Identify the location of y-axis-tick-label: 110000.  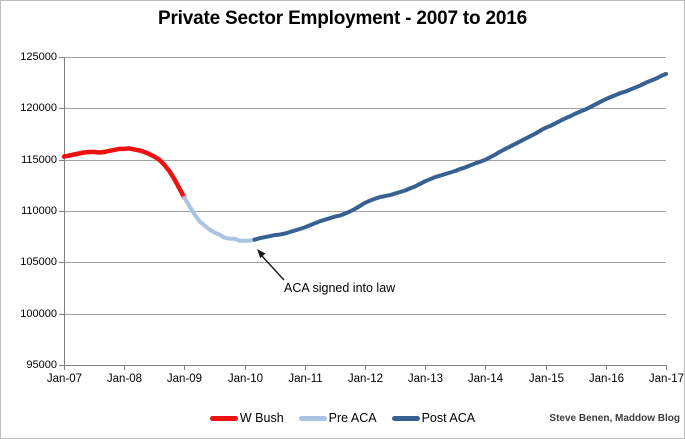
(39, 210).